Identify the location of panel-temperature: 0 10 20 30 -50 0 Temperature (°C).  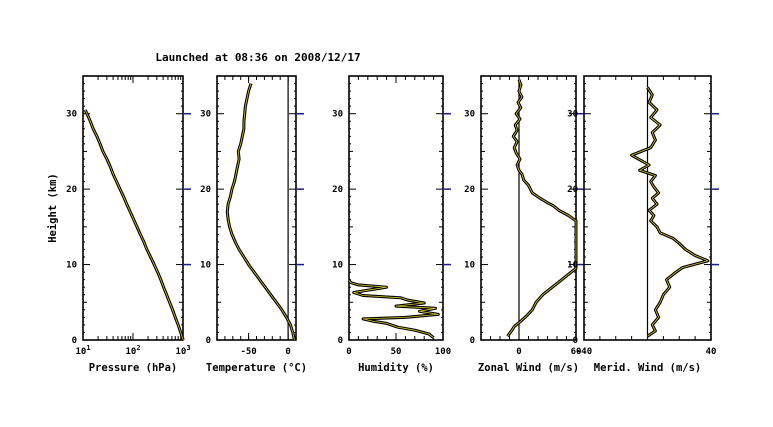
(253, 224).